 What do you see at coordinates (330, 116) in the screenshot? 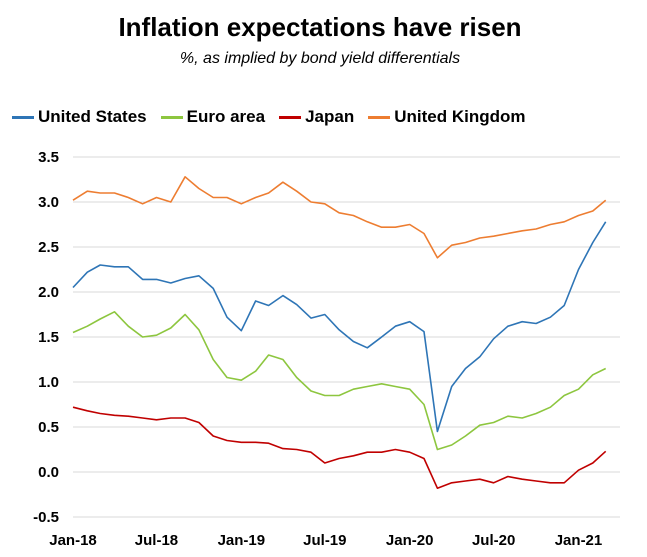
I see `legend-label-japan: Japan` at bounding box center [330, 116].